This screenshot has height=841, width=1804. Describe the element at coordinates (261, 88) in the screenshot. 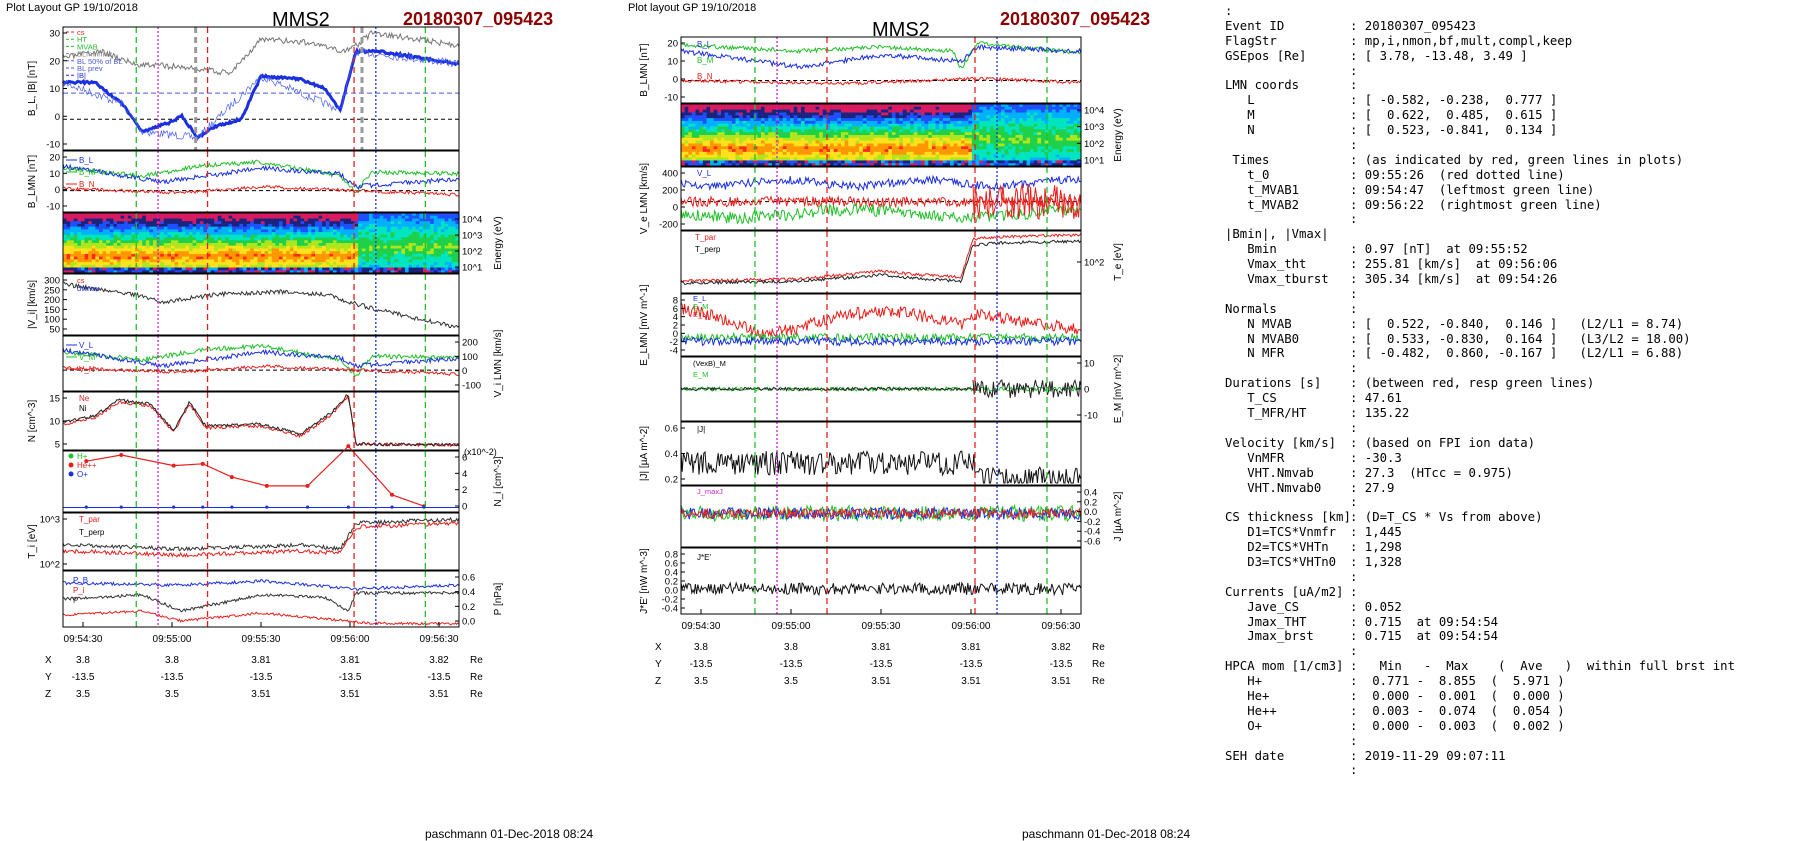

I see `panel-frame` at that location.